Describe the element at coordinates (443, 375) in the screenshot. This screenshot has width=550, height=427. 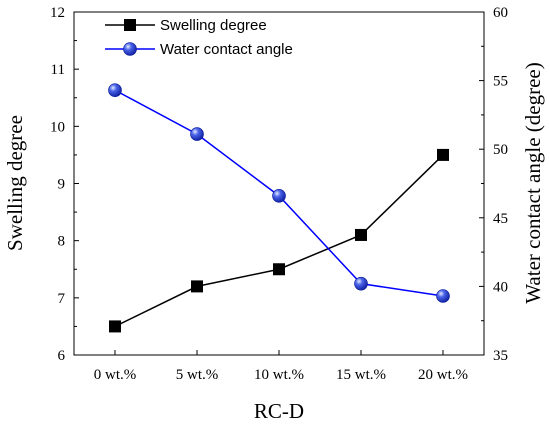
I see `x-tick-label: 20 wt.%` at that location.